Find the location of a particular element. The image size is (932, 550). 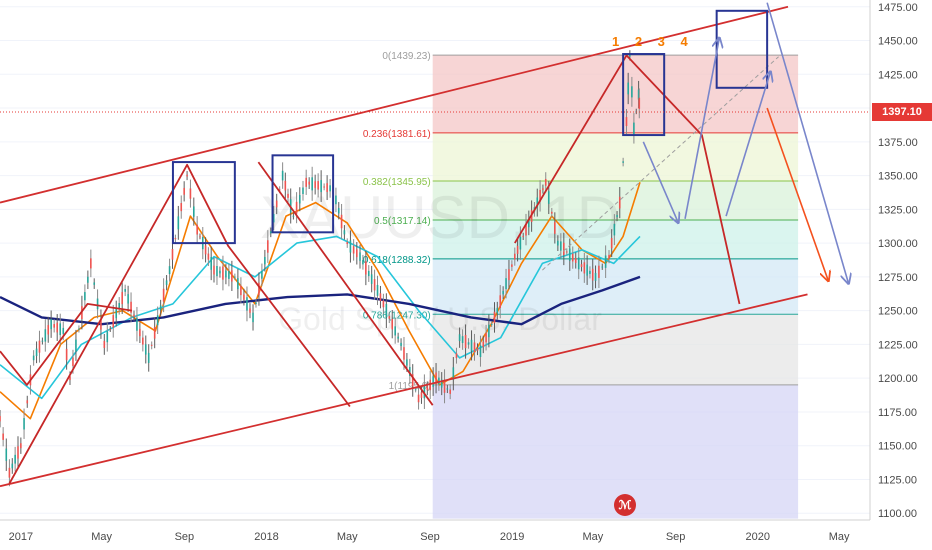

y-tick-label: 1350.00 is located at coordinates (898, 177).